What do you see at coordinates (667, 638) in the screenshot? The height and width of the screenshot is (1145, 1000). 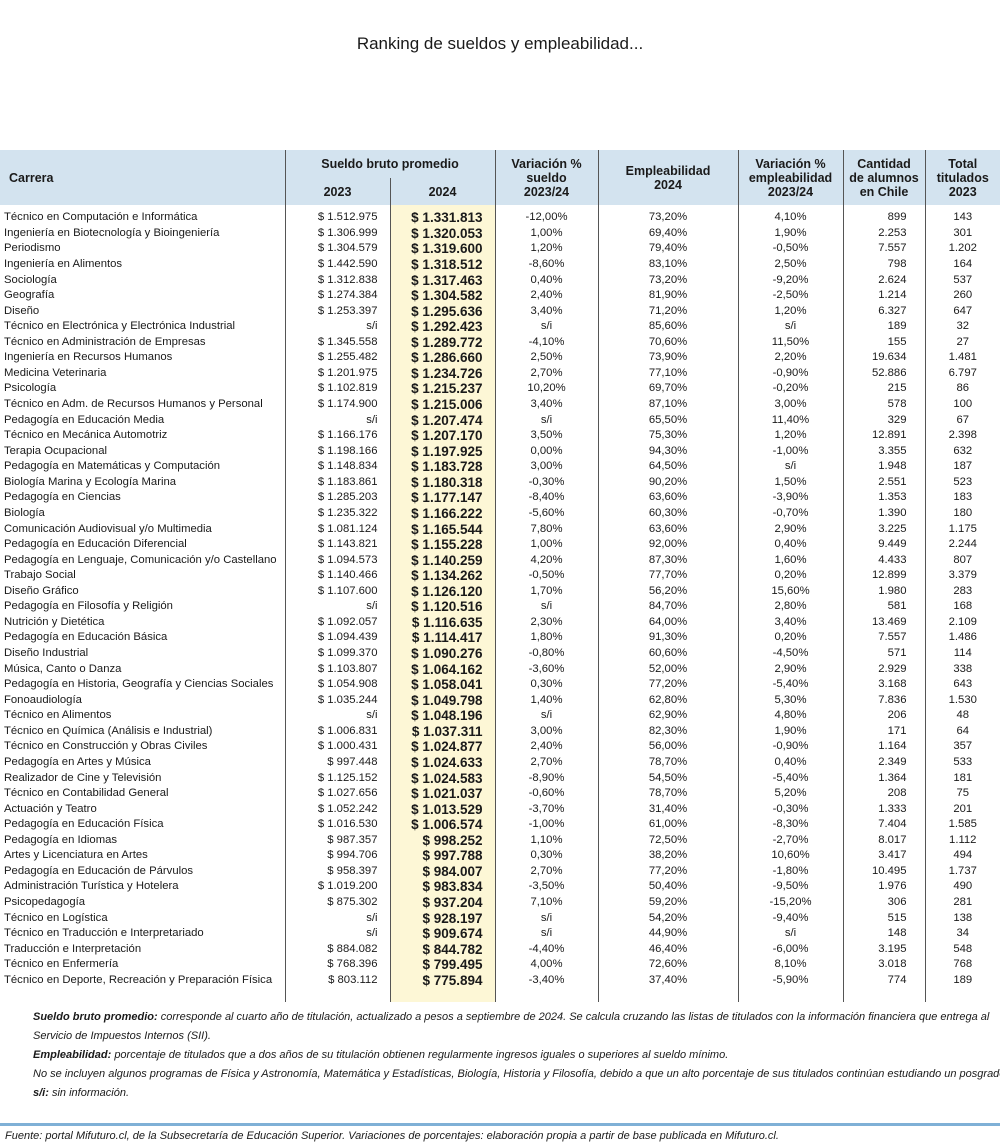 I see `cell: 91,30%` at bounding box center [667, 638].